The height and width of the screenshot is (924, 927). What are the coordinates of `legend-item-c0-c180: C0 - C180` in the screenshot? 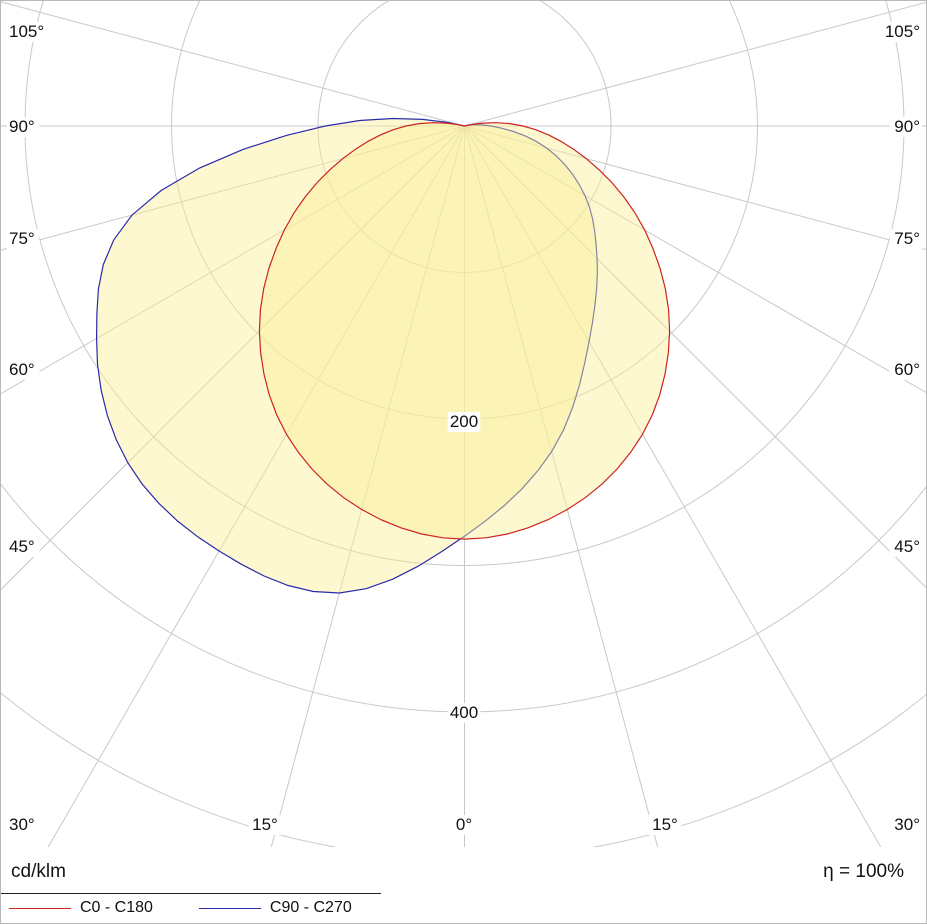 It's located at (81, 908).